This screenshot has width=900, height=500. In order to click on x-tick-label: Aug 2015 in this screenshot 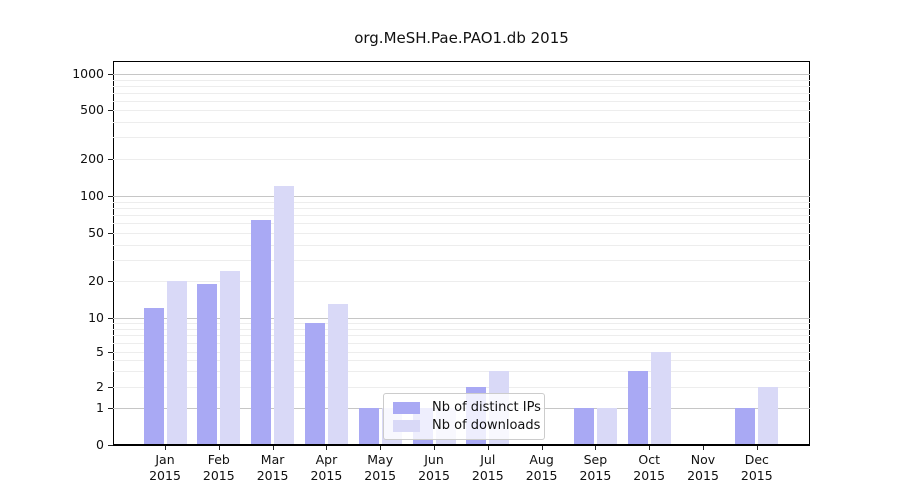, I will do `click(541, 467)`.